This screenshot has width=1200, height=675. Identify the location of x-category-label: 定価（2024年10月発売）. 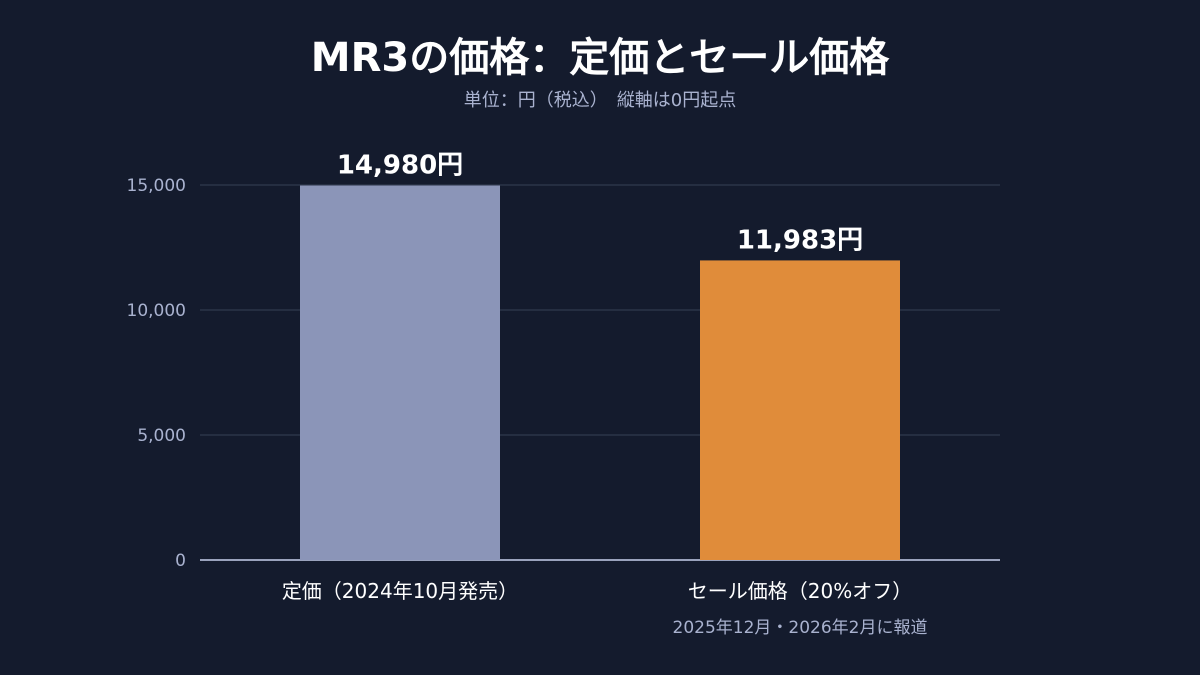
(400, 591).